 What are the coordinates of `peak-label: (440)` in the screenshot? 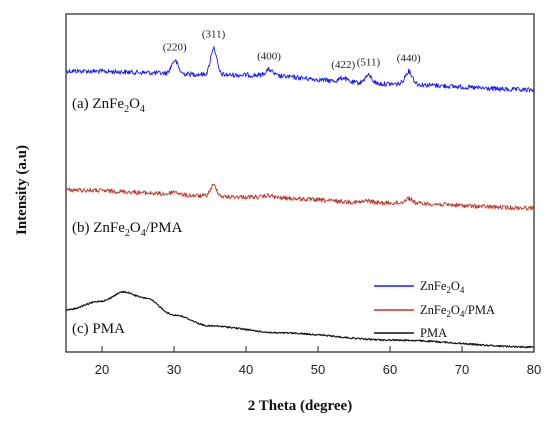 It's located at (409, 58).